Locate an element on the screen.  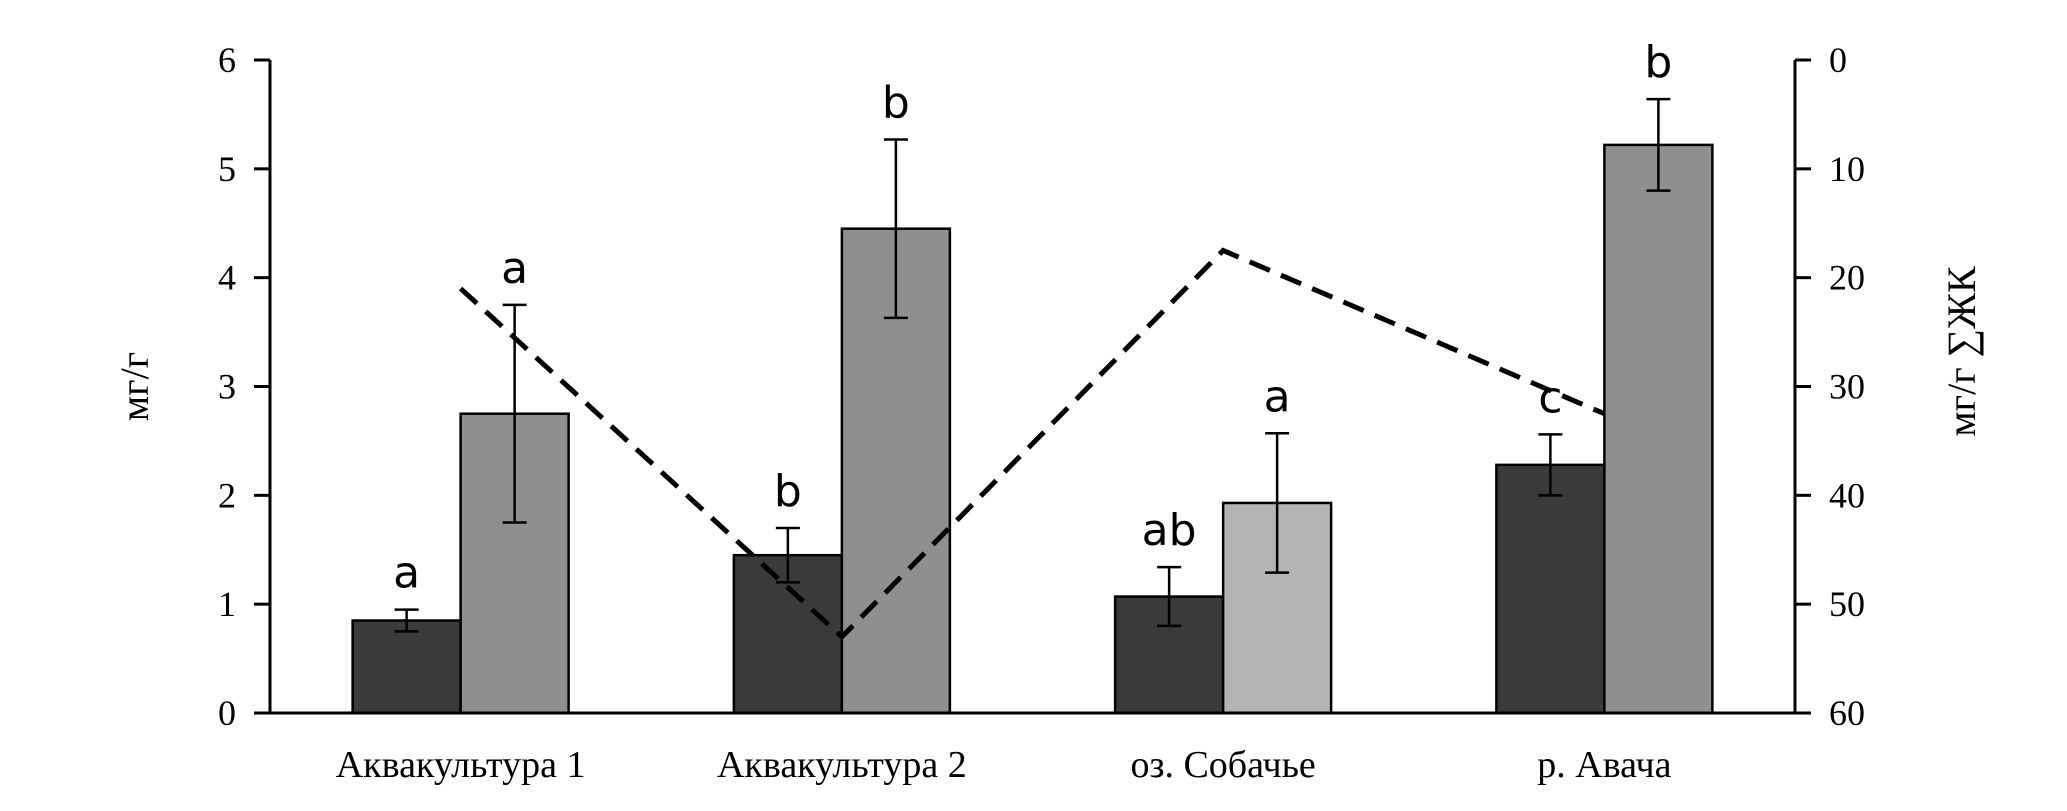
significance-label-series2-2: b is located at coordinates (896, 102).